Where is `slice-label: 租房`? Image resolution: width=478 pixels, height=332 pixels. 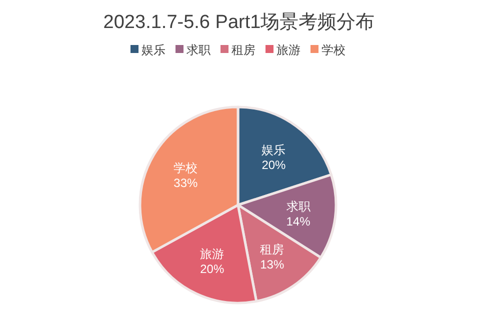
slice-label: 租房 is located at coordinates (272, 249).